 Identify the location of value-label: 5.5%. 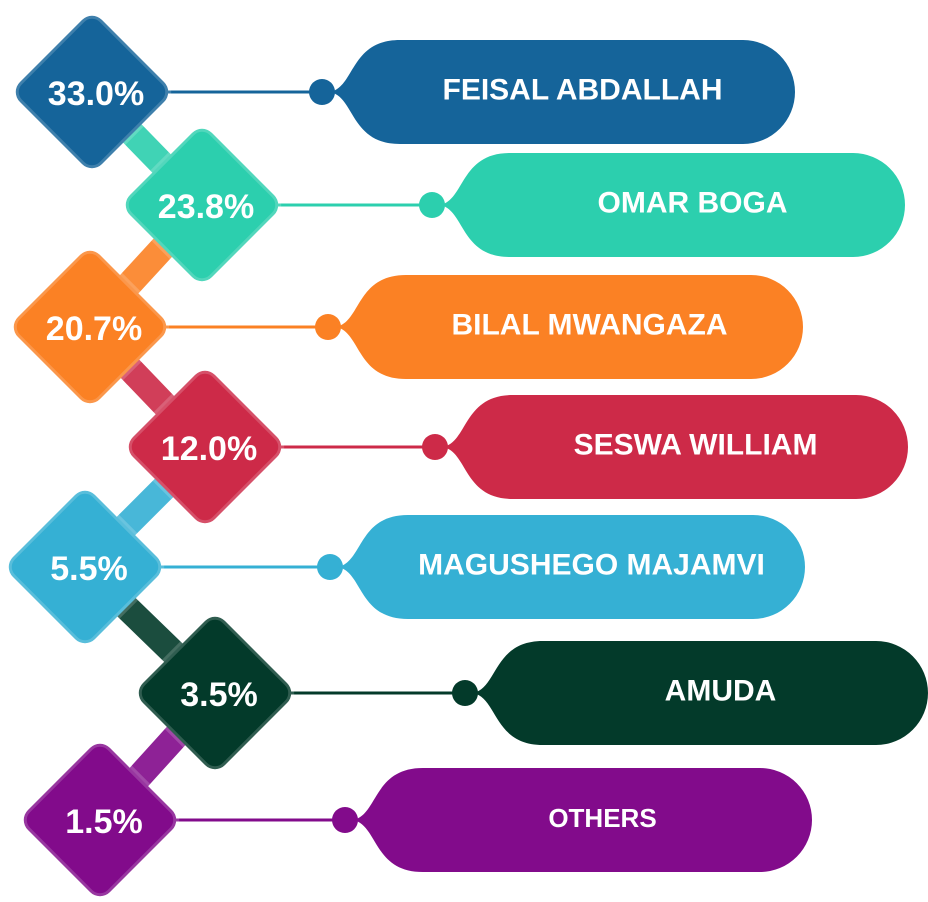
(89, 569).